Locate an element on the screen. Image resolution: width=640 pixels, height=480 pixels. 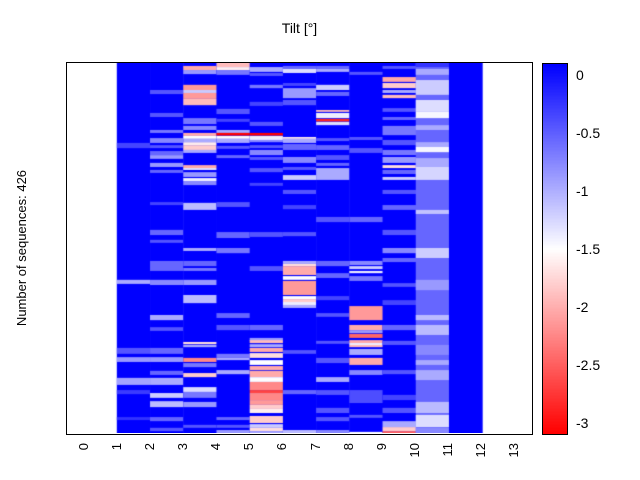
x-tick-label: 12 is located at coordinates (481, 450).